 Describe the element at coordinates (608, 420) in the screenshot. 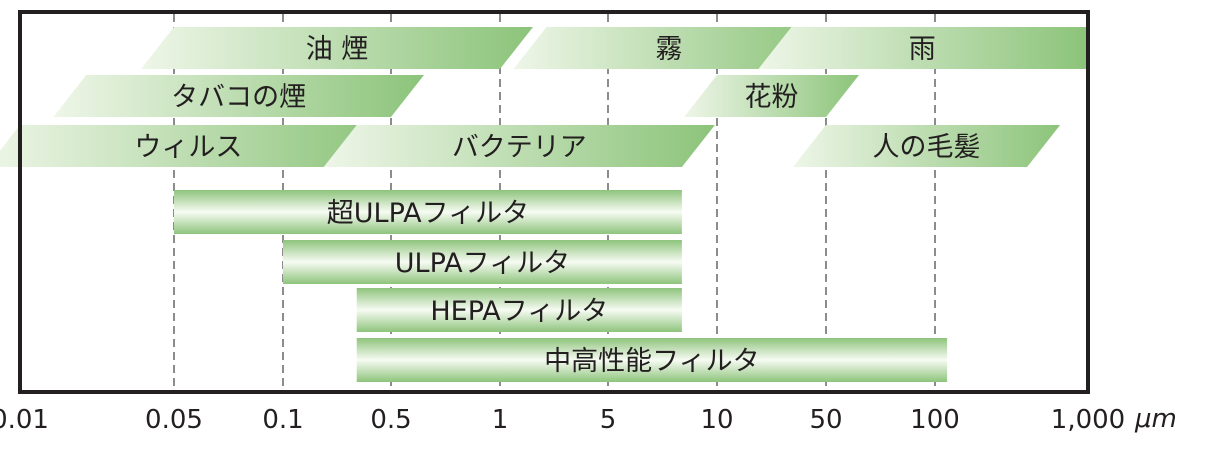

I see `tick-label: 5` at that location.